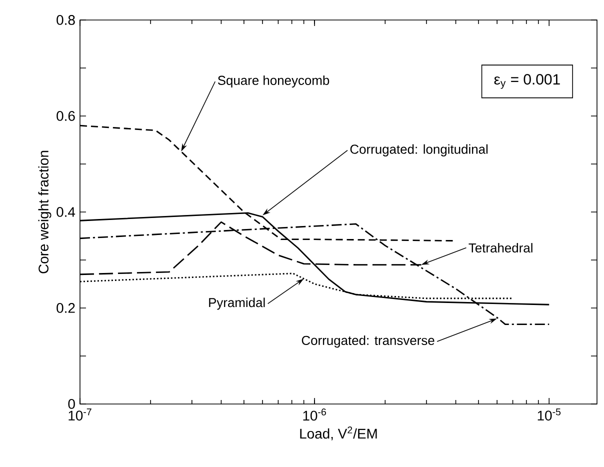  Describe the element at coordinates (65, 308) in the screenshot. I see `y-tick-label: 0.2` at that location.